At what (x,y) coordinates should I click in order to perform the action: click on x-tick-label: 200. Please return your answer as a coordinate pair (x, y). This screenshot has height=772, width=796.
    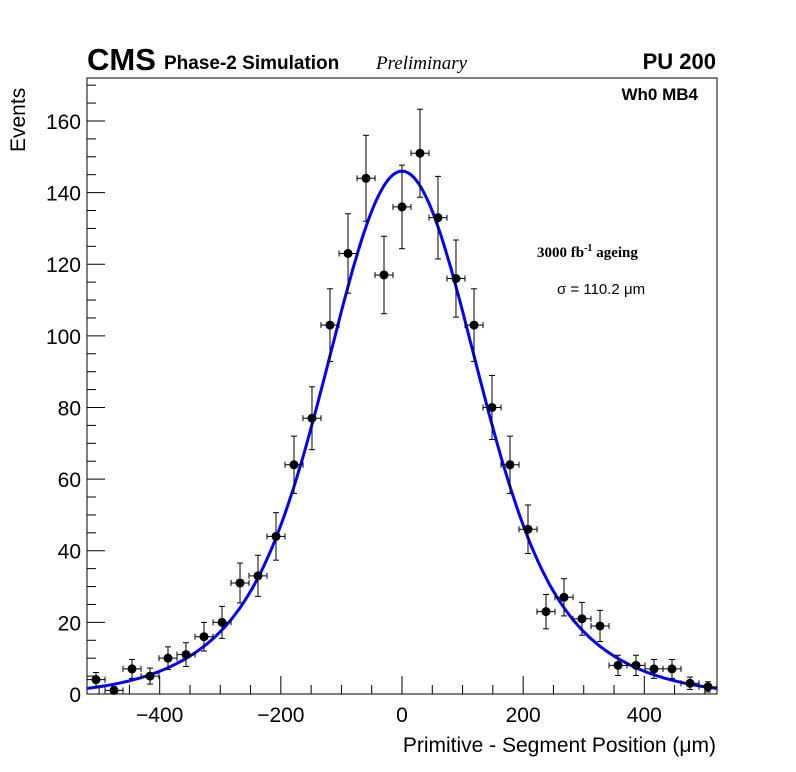
    Looking at the image, I should click on (523, 715).